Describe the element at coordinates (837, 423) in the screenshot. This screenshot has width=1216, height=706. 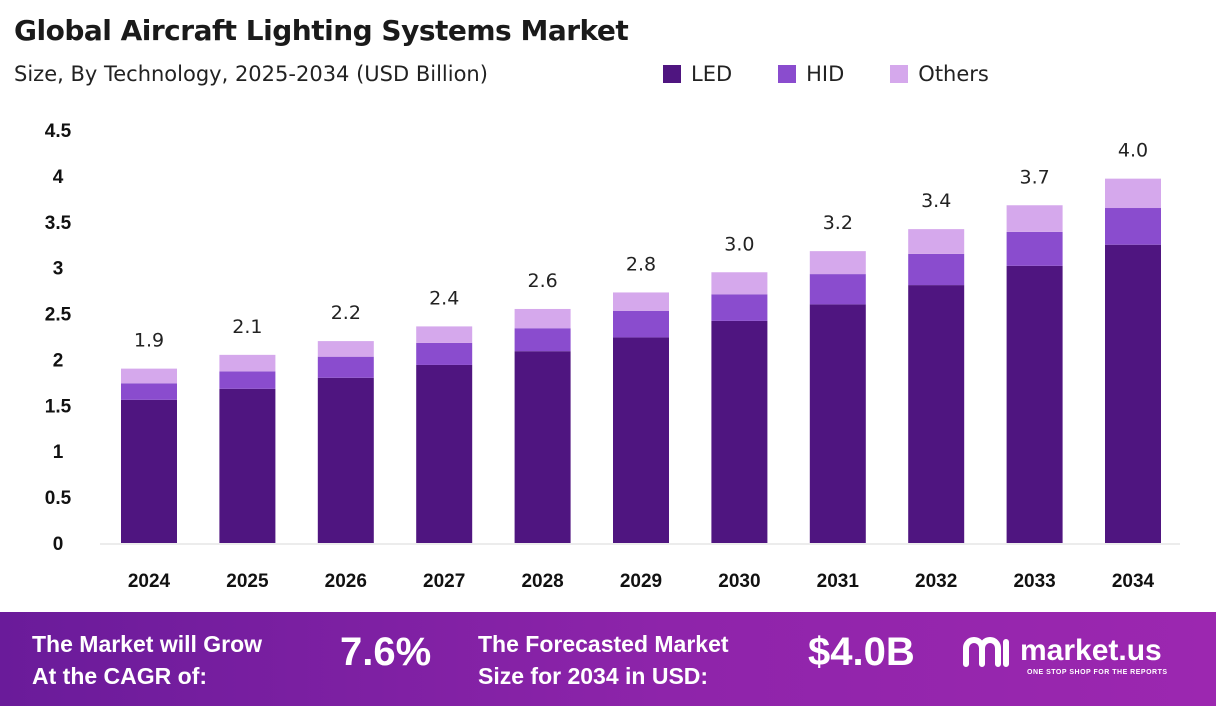
I see `bar-led-2031` at that location.